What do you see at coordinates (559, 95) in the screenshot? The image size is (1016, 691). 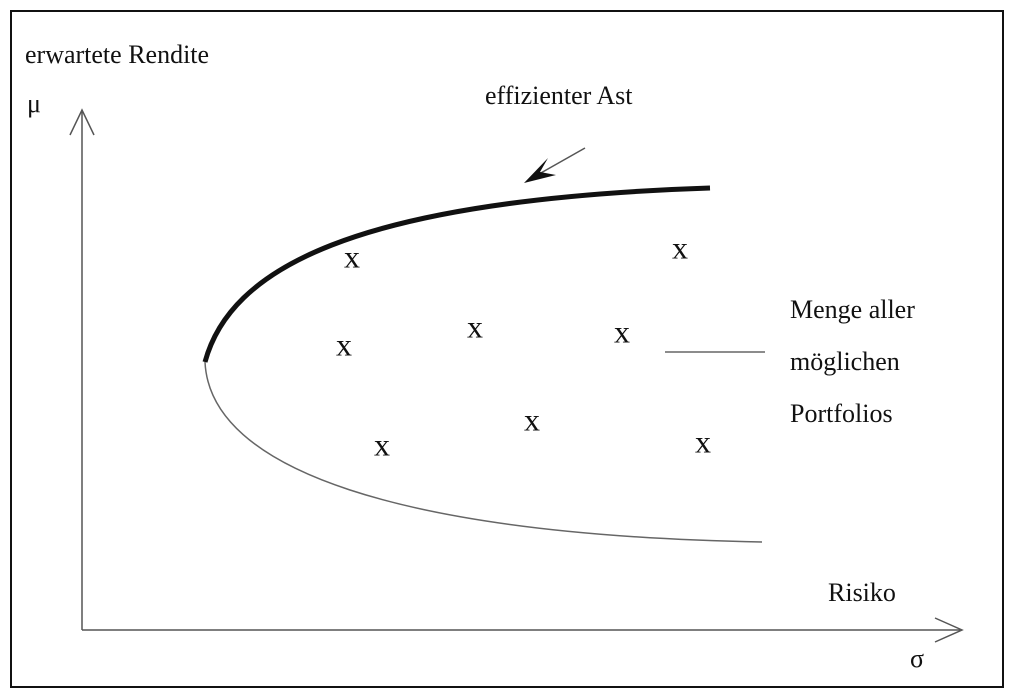 I see `frontier-label: effizienter Ast` at bounding box center [559, 95].